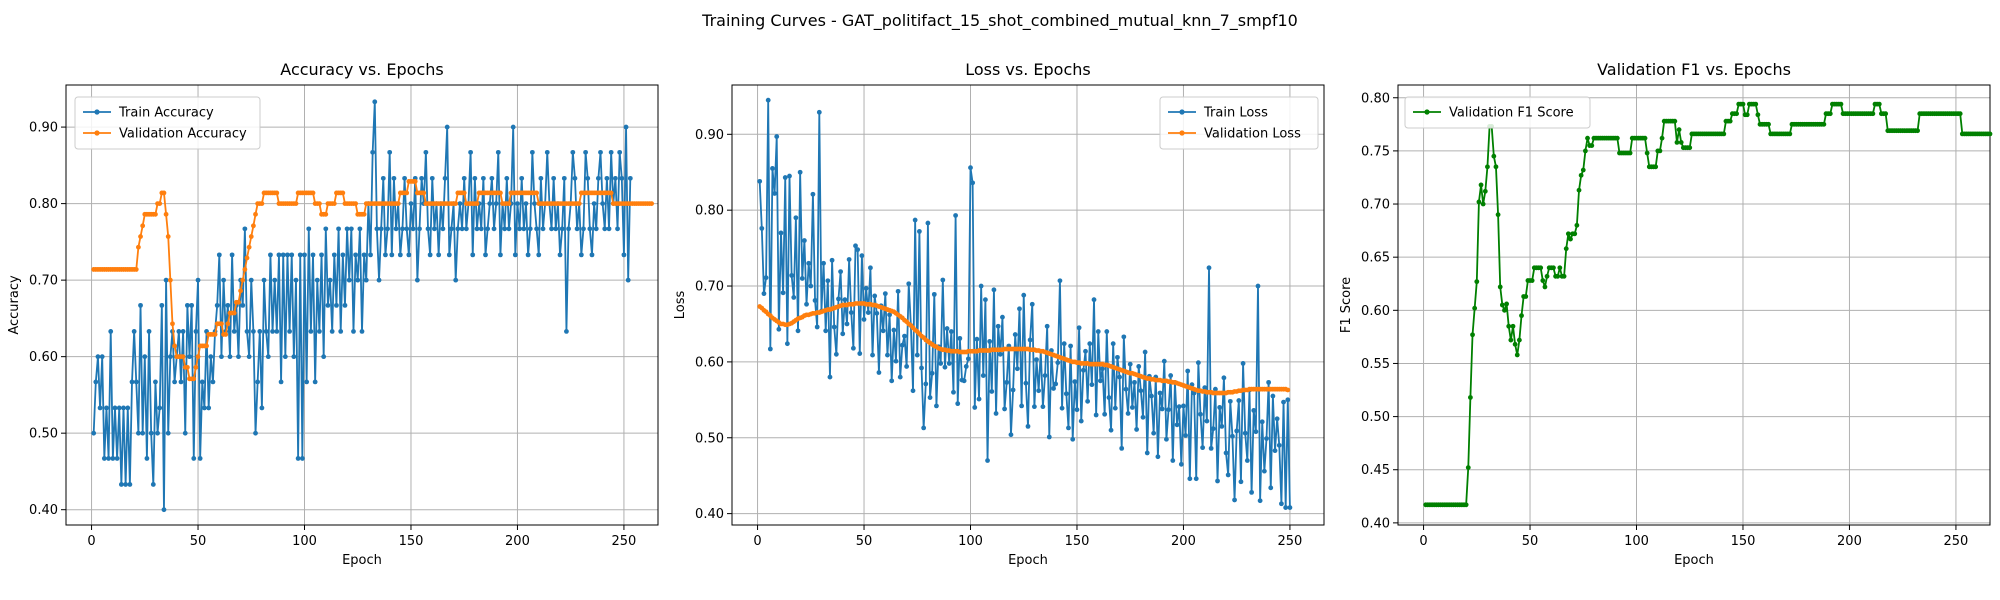 The width and height of the screenshot is (2000, 600). What do you see at coordinates (1077, 541) in the screenshot?
I see `loss-x-tick-label: 150` at bounding box center [1077, 541].